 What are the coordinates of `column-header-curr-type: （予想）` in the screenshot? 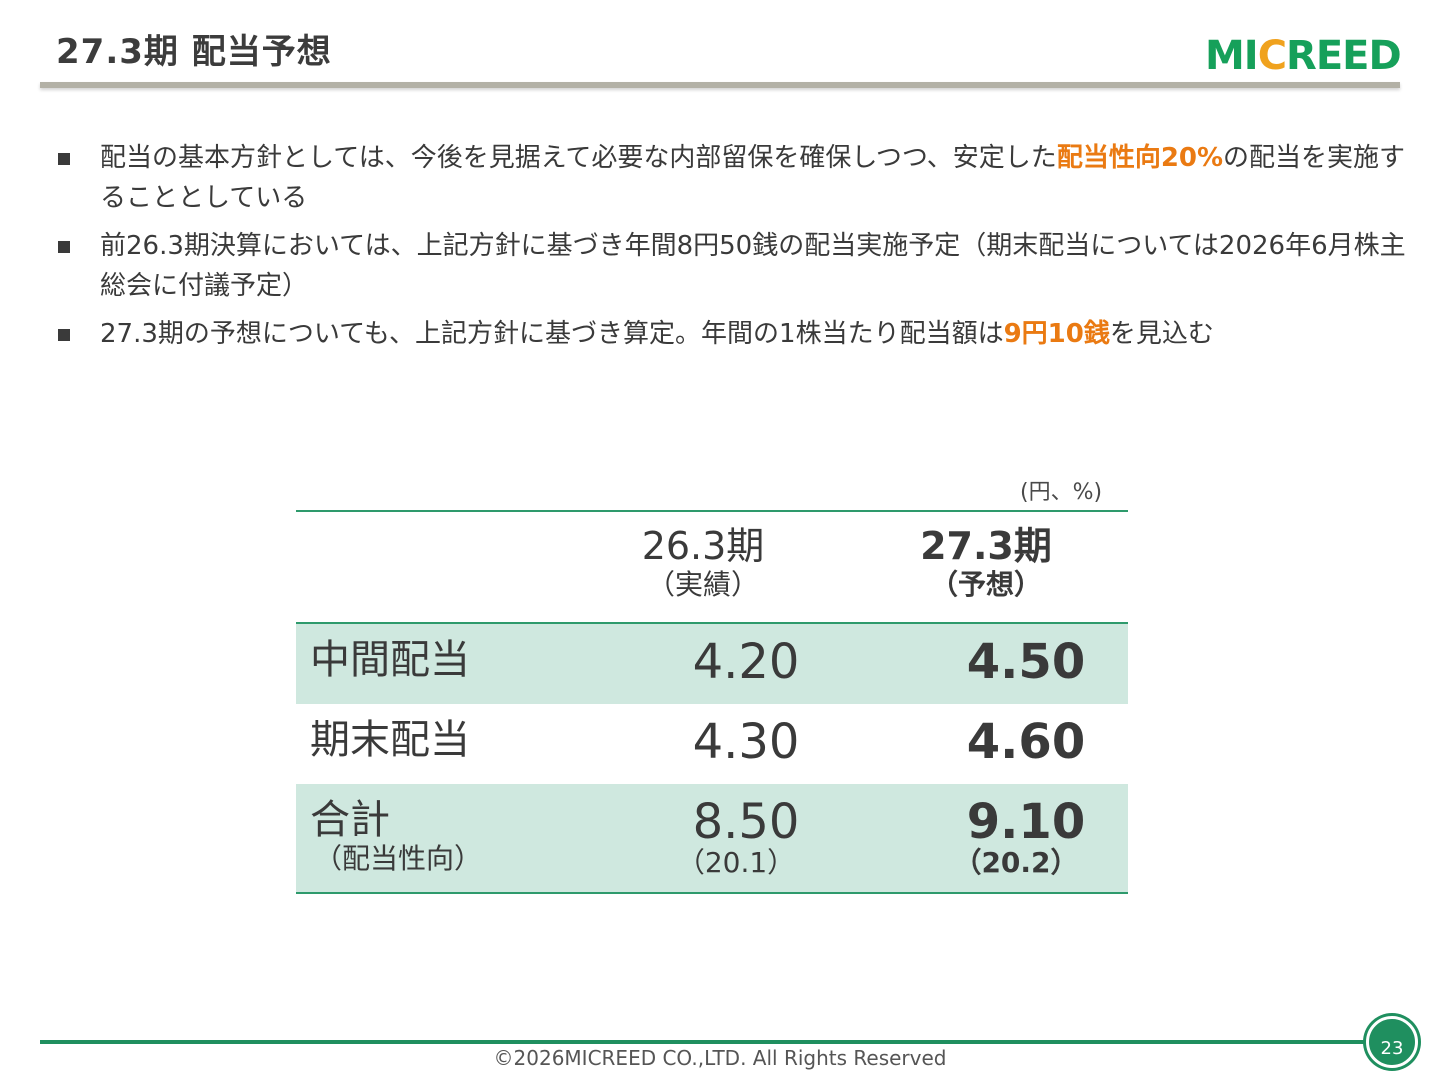 It's located at (985, 584).